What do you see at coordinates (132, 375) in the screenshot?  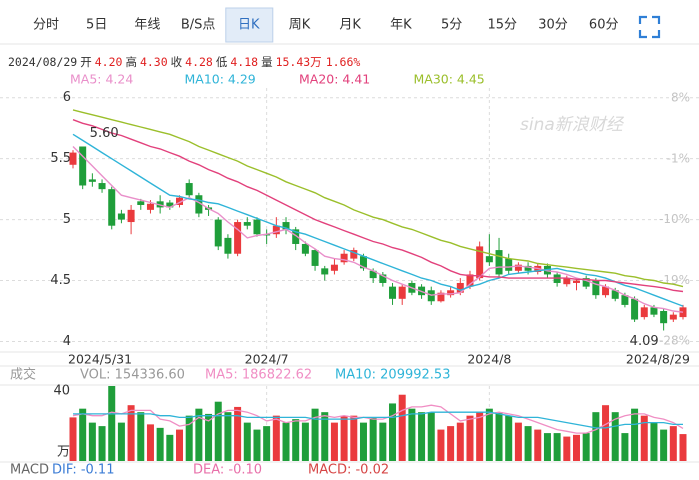 I see `volume-legend: VOL: 154336.60` at bounding box center [132, 375].